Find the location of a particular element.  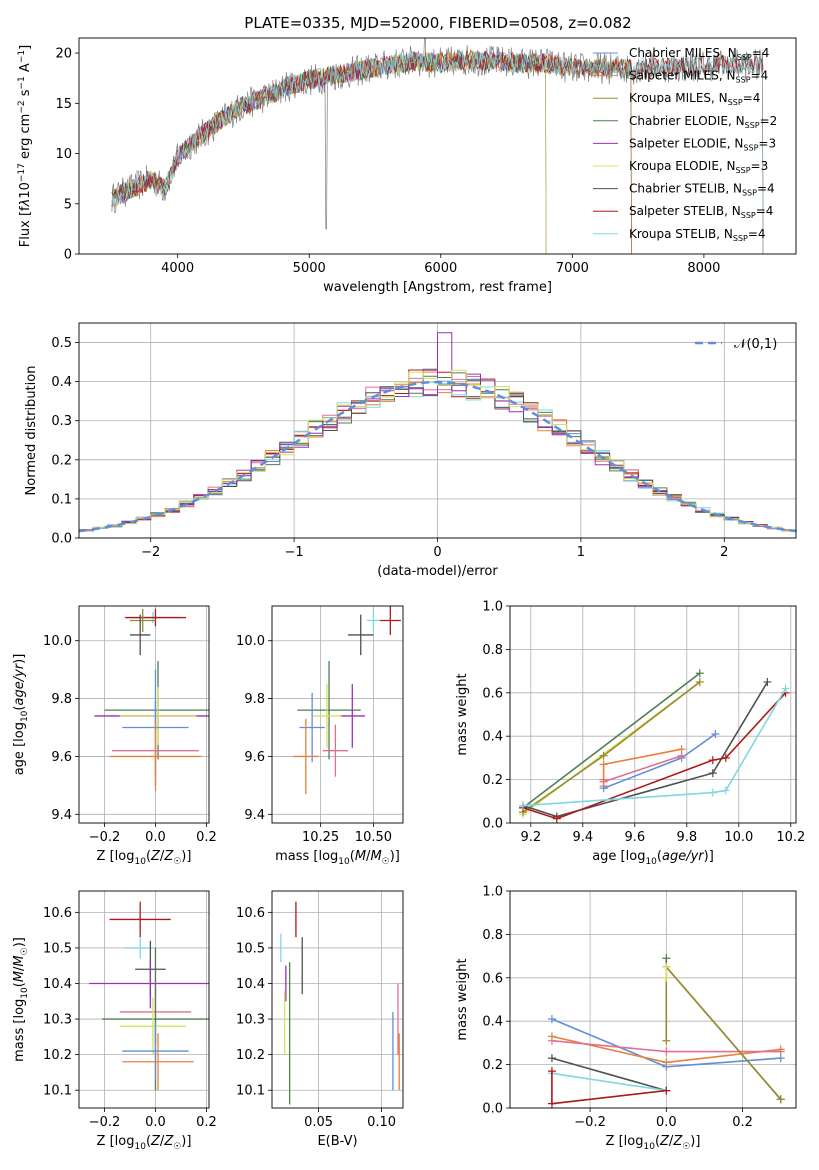

y-axis-label-part: ] is located at coordinates (25, 47).